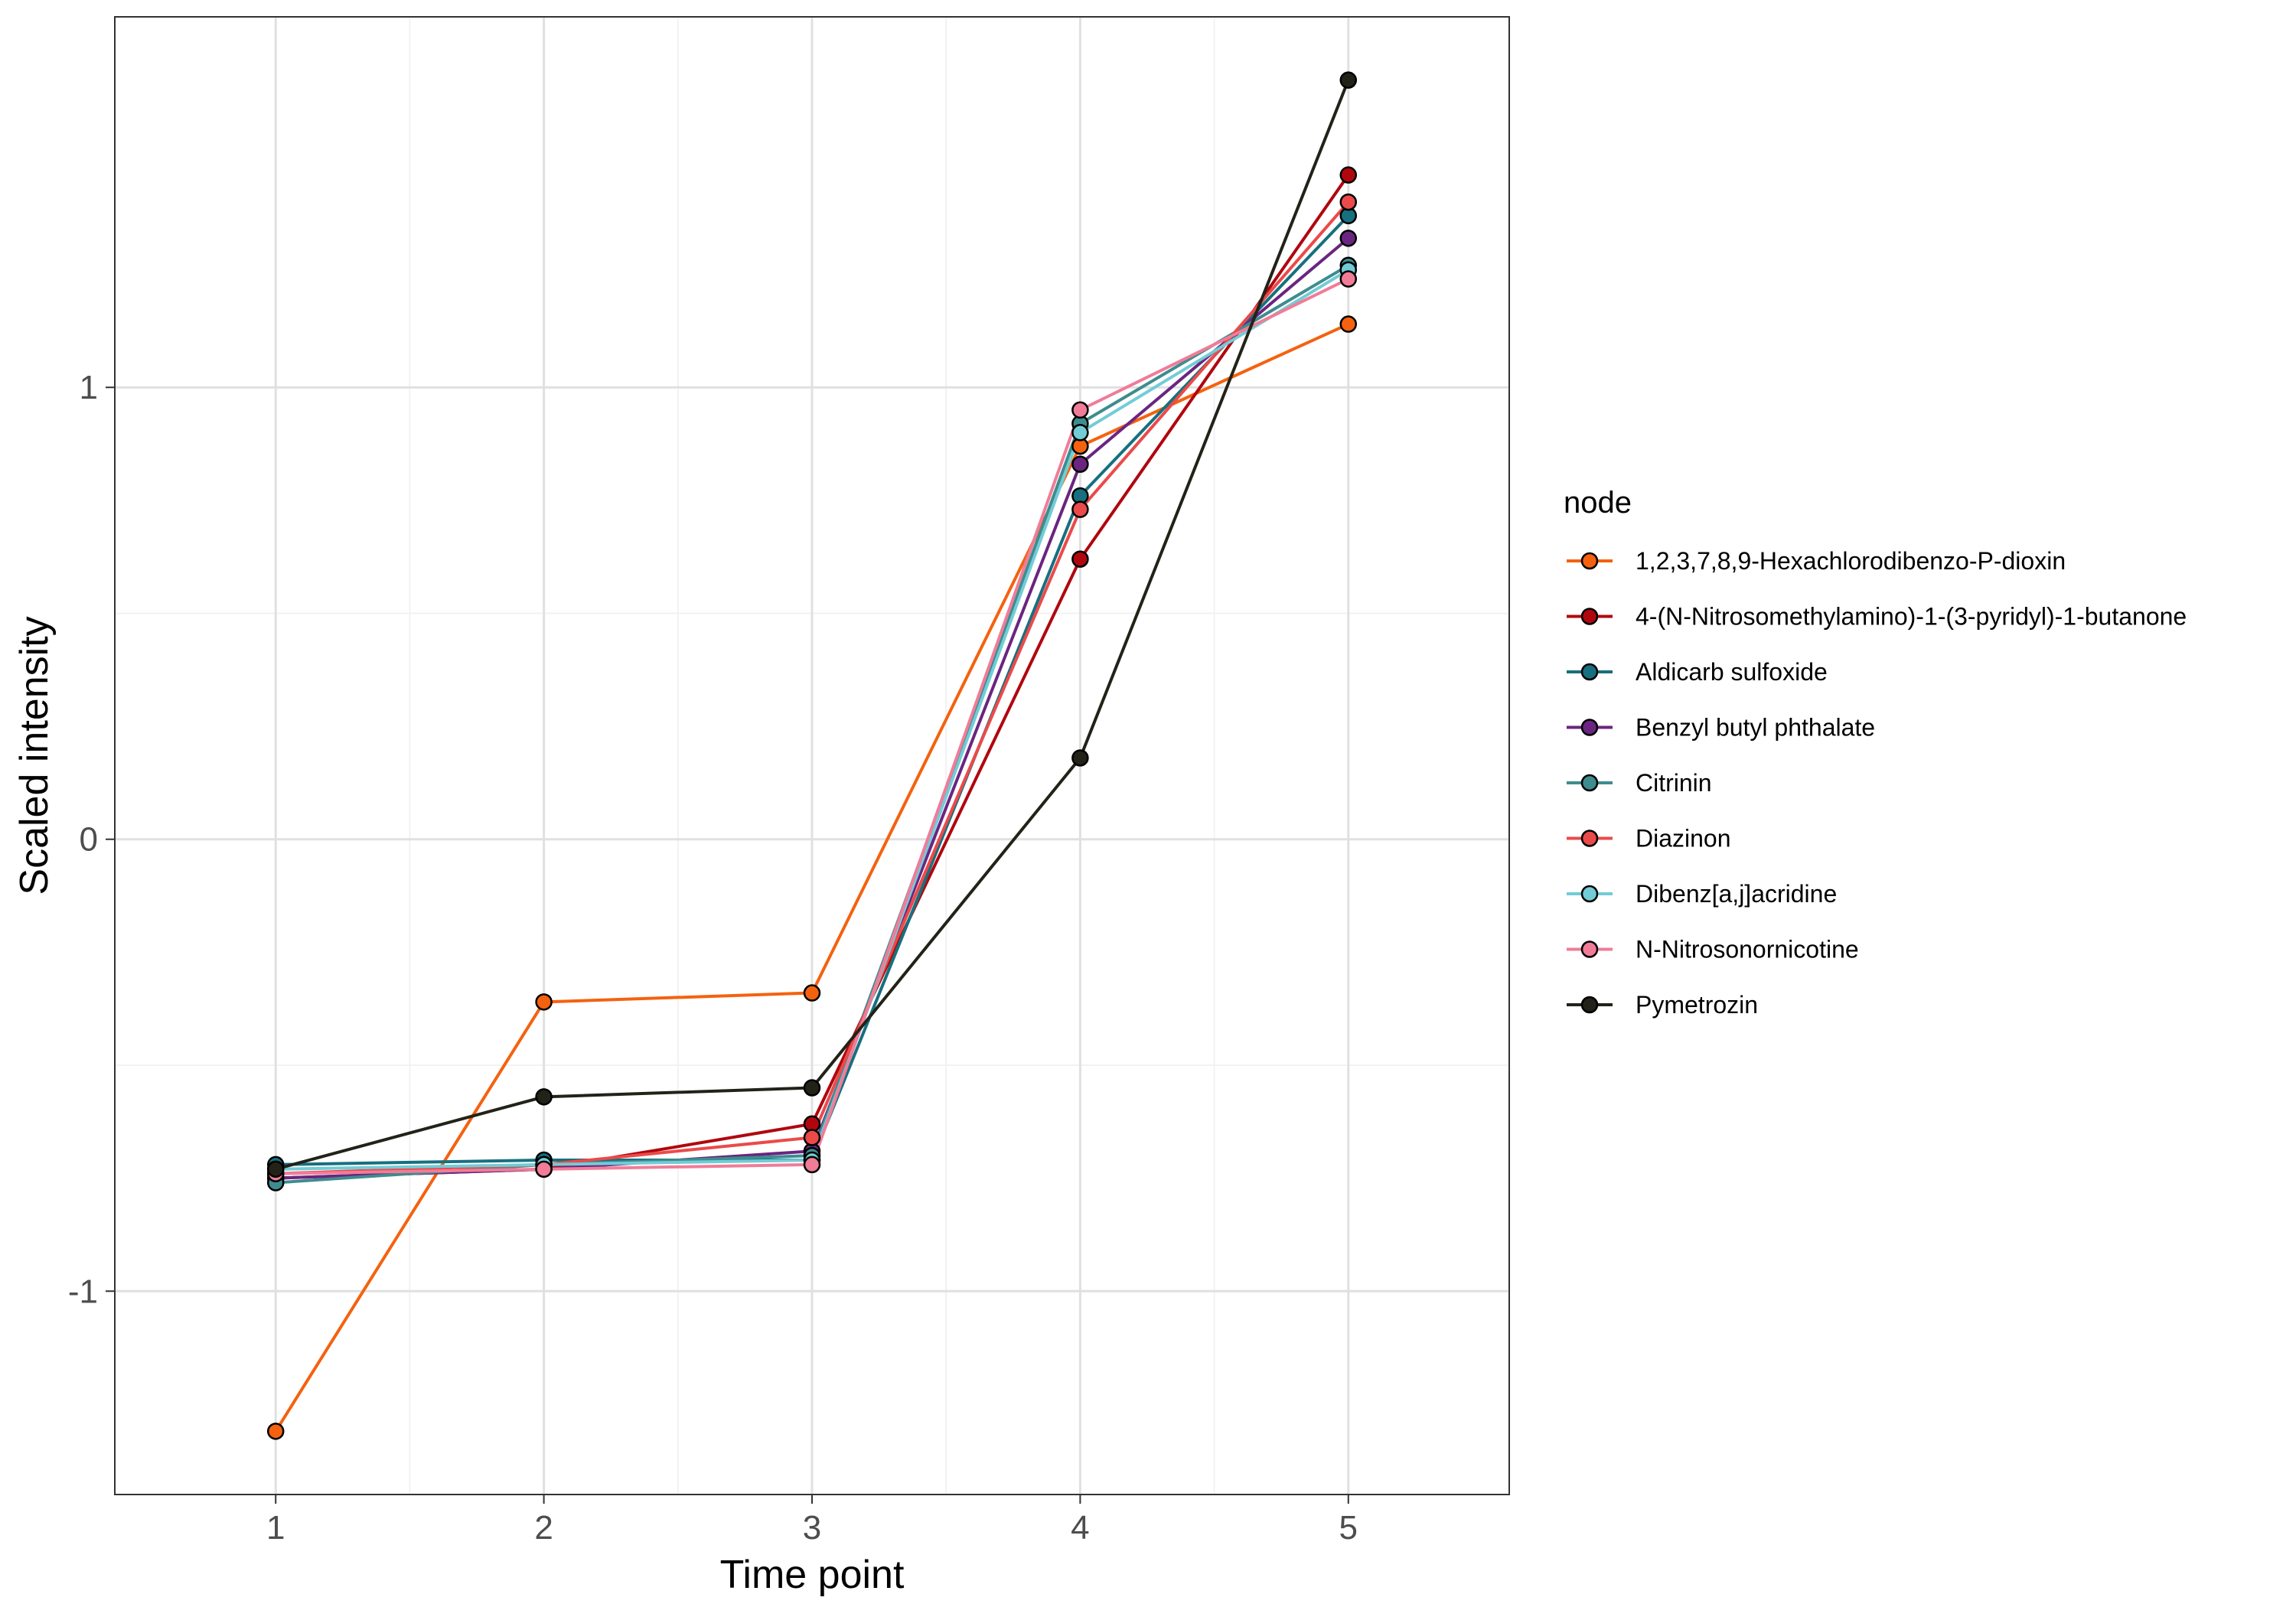 Image resolution: width=2296 pixels, height=1607 pixels. Describe the element at coordinates (1674, 783) in the screenshot. I see `legend-label: Citrinin` at that location.